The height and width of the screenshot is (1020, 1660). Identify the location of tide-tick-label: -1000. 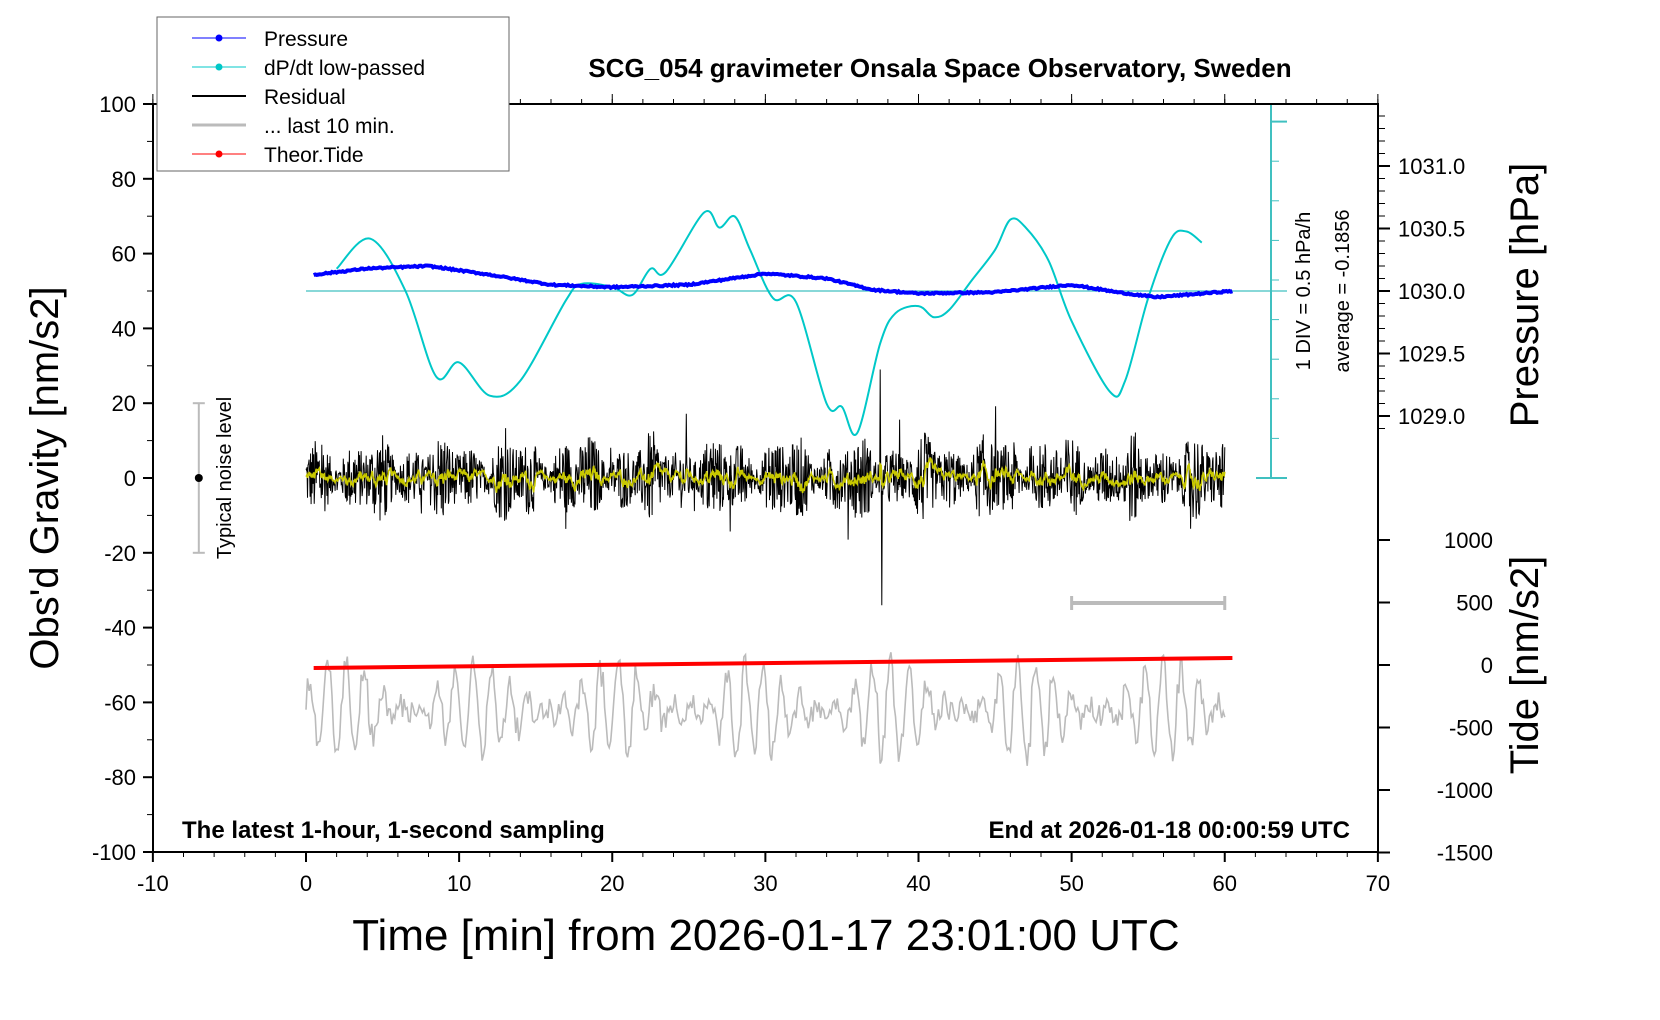
(1465, 790).